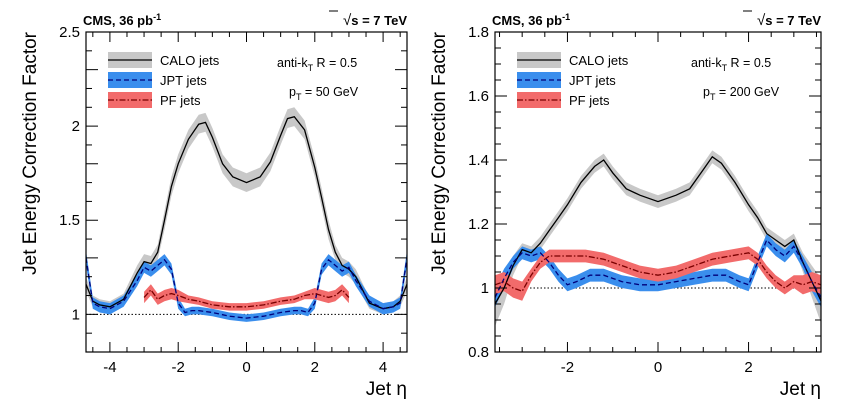 The image size is (849, 406). Describe the element at coordinates (658, 230) in the screenshot. I see `series-line-calo-jets` at that location.